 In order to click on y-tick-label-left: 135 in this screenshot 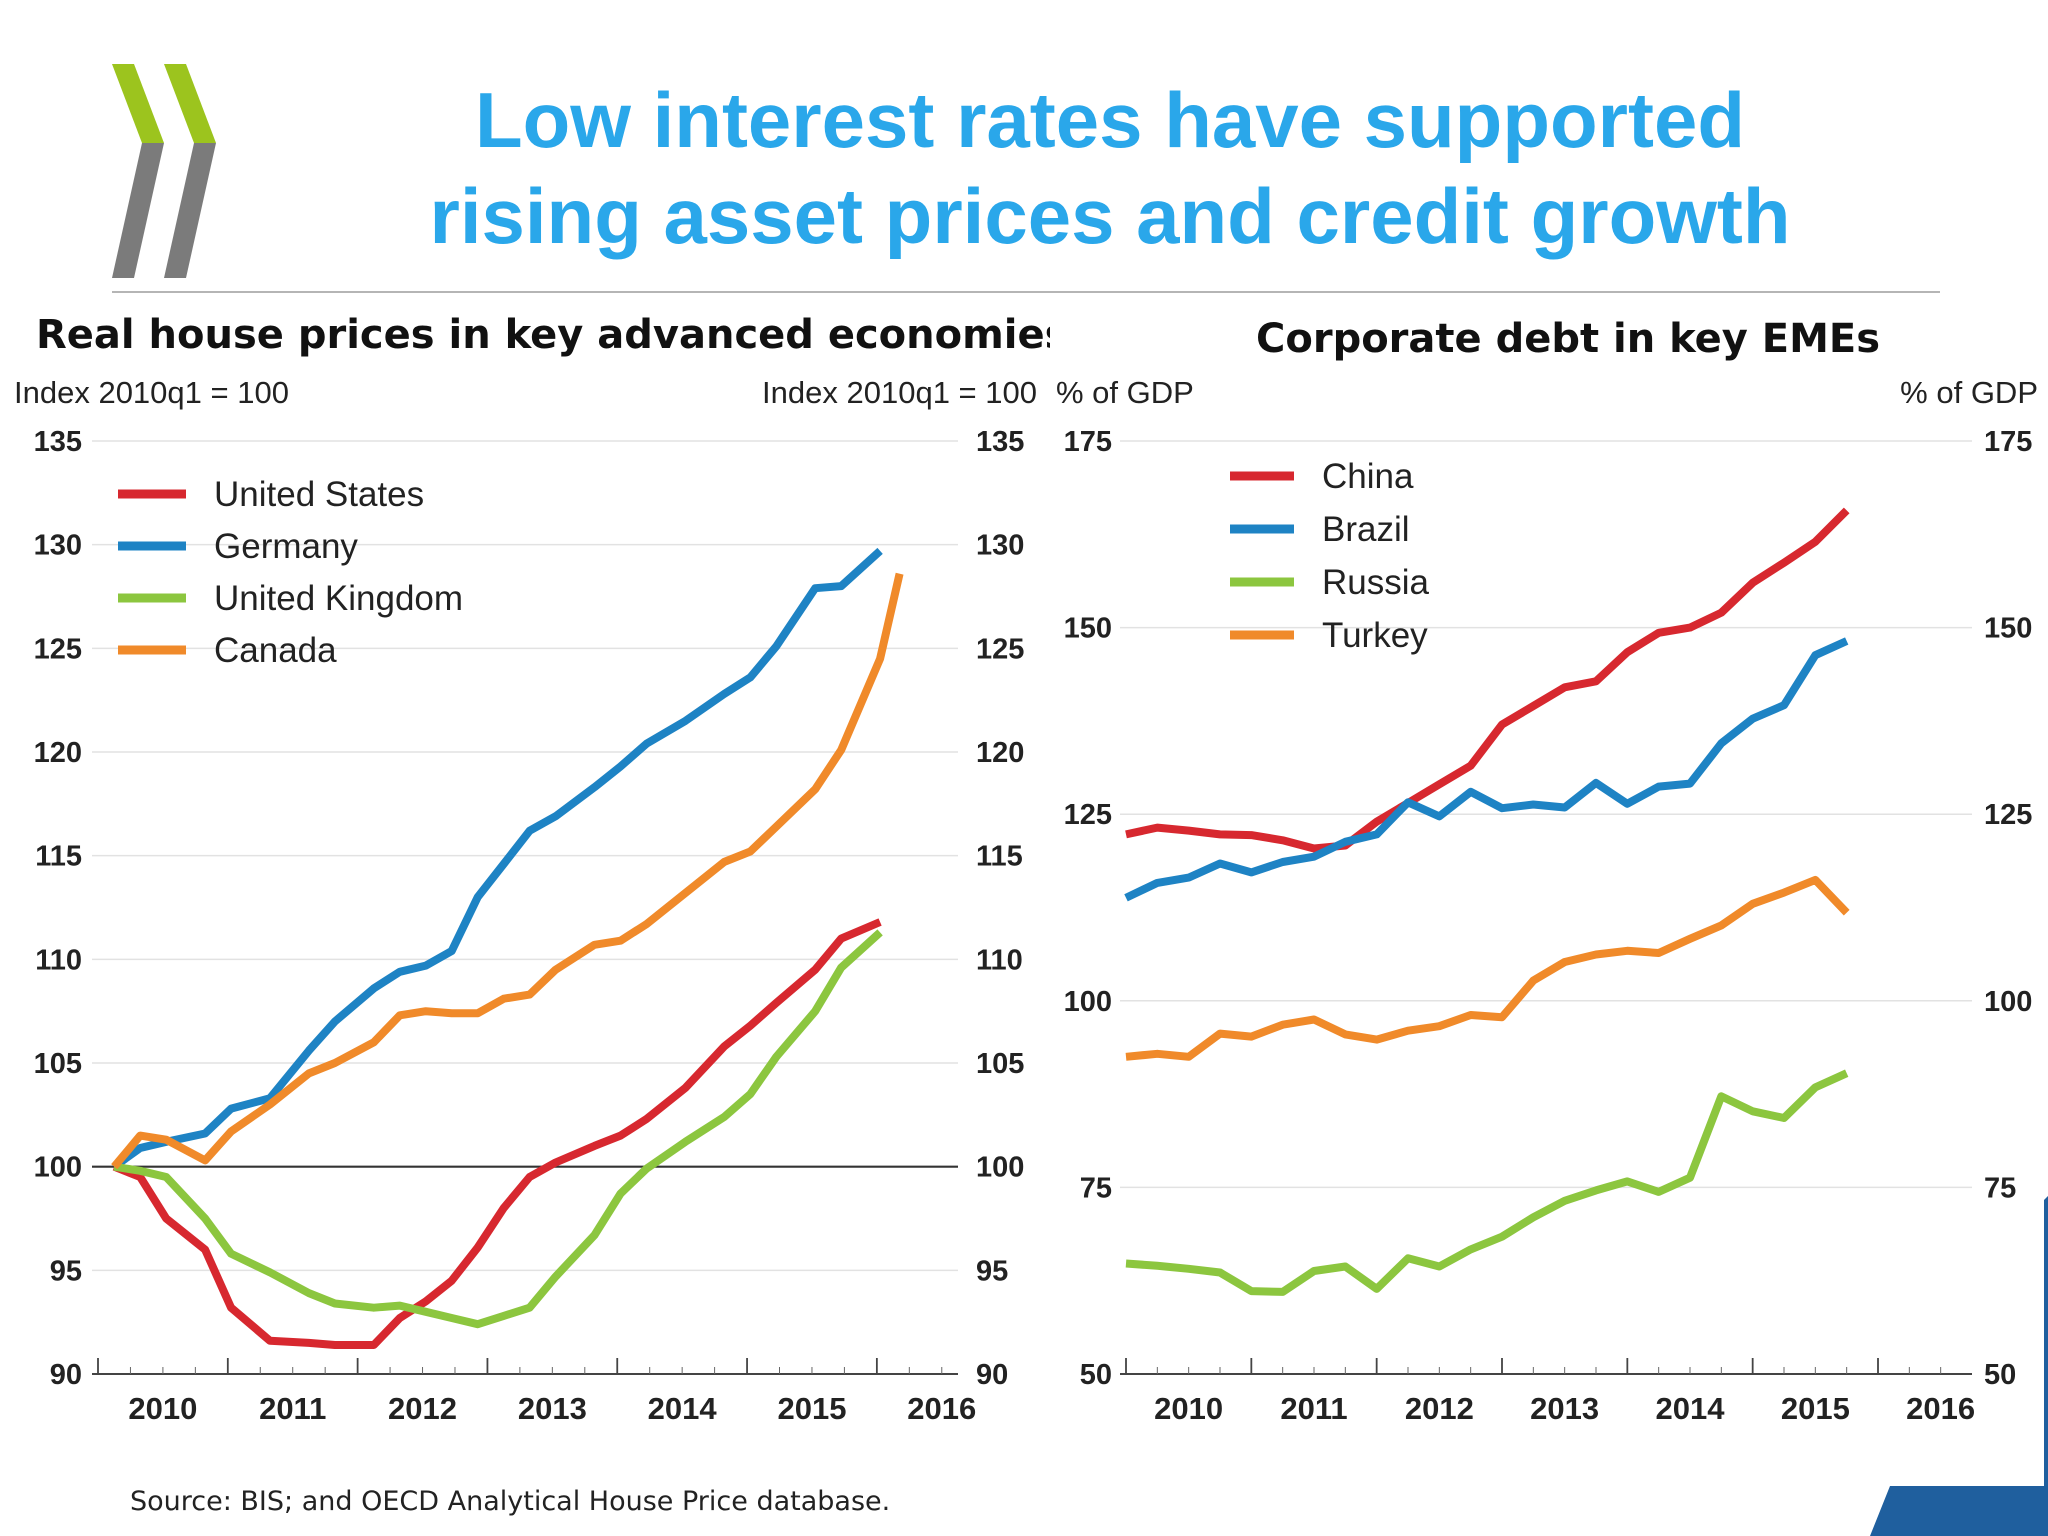, I will do `click(58, 442)`.